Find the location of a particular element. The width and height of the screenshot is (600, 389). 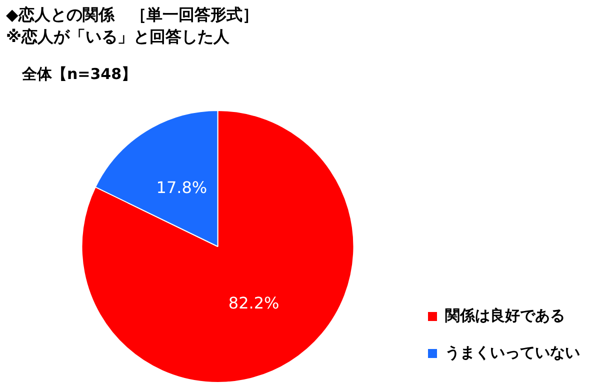

chart-title: ◆恋人との関係 ［単一回答形式］ is located at coordinates (133, 15).